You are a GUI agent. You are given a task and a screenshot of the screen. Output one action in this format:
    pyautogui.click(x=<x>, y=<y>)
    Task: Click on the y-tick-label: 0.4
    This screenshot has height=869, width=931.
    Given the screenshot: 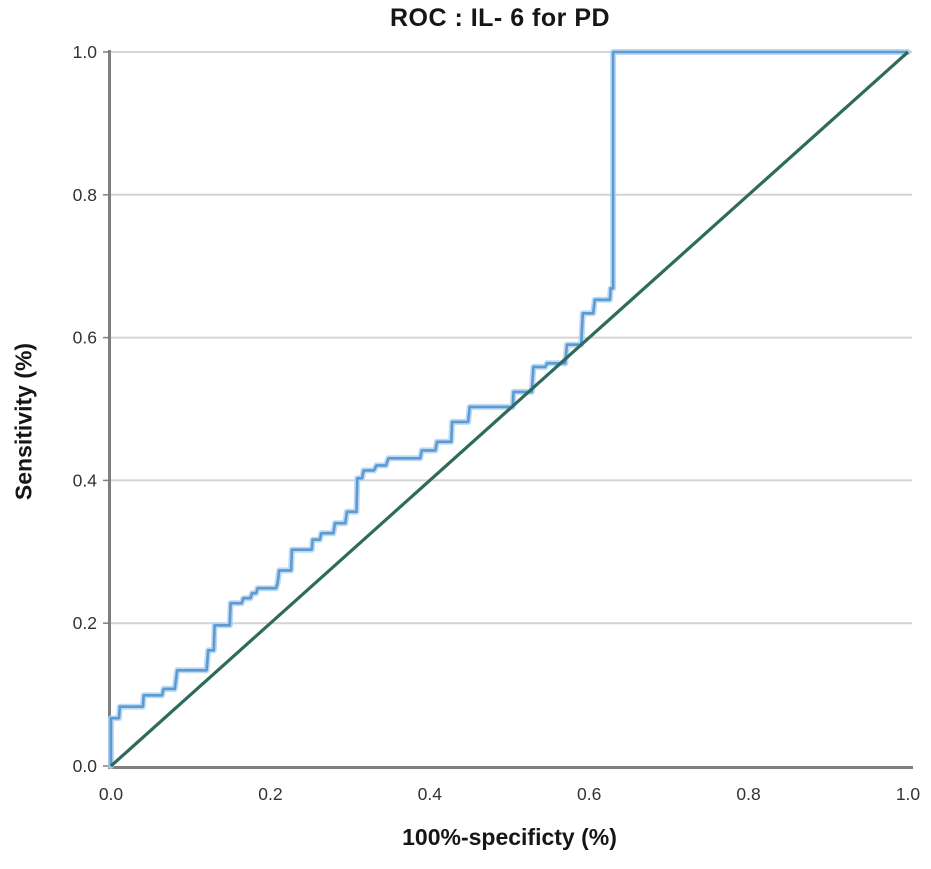 What is the action you would take?
    pyautogui.click(x=85, y=480)
    